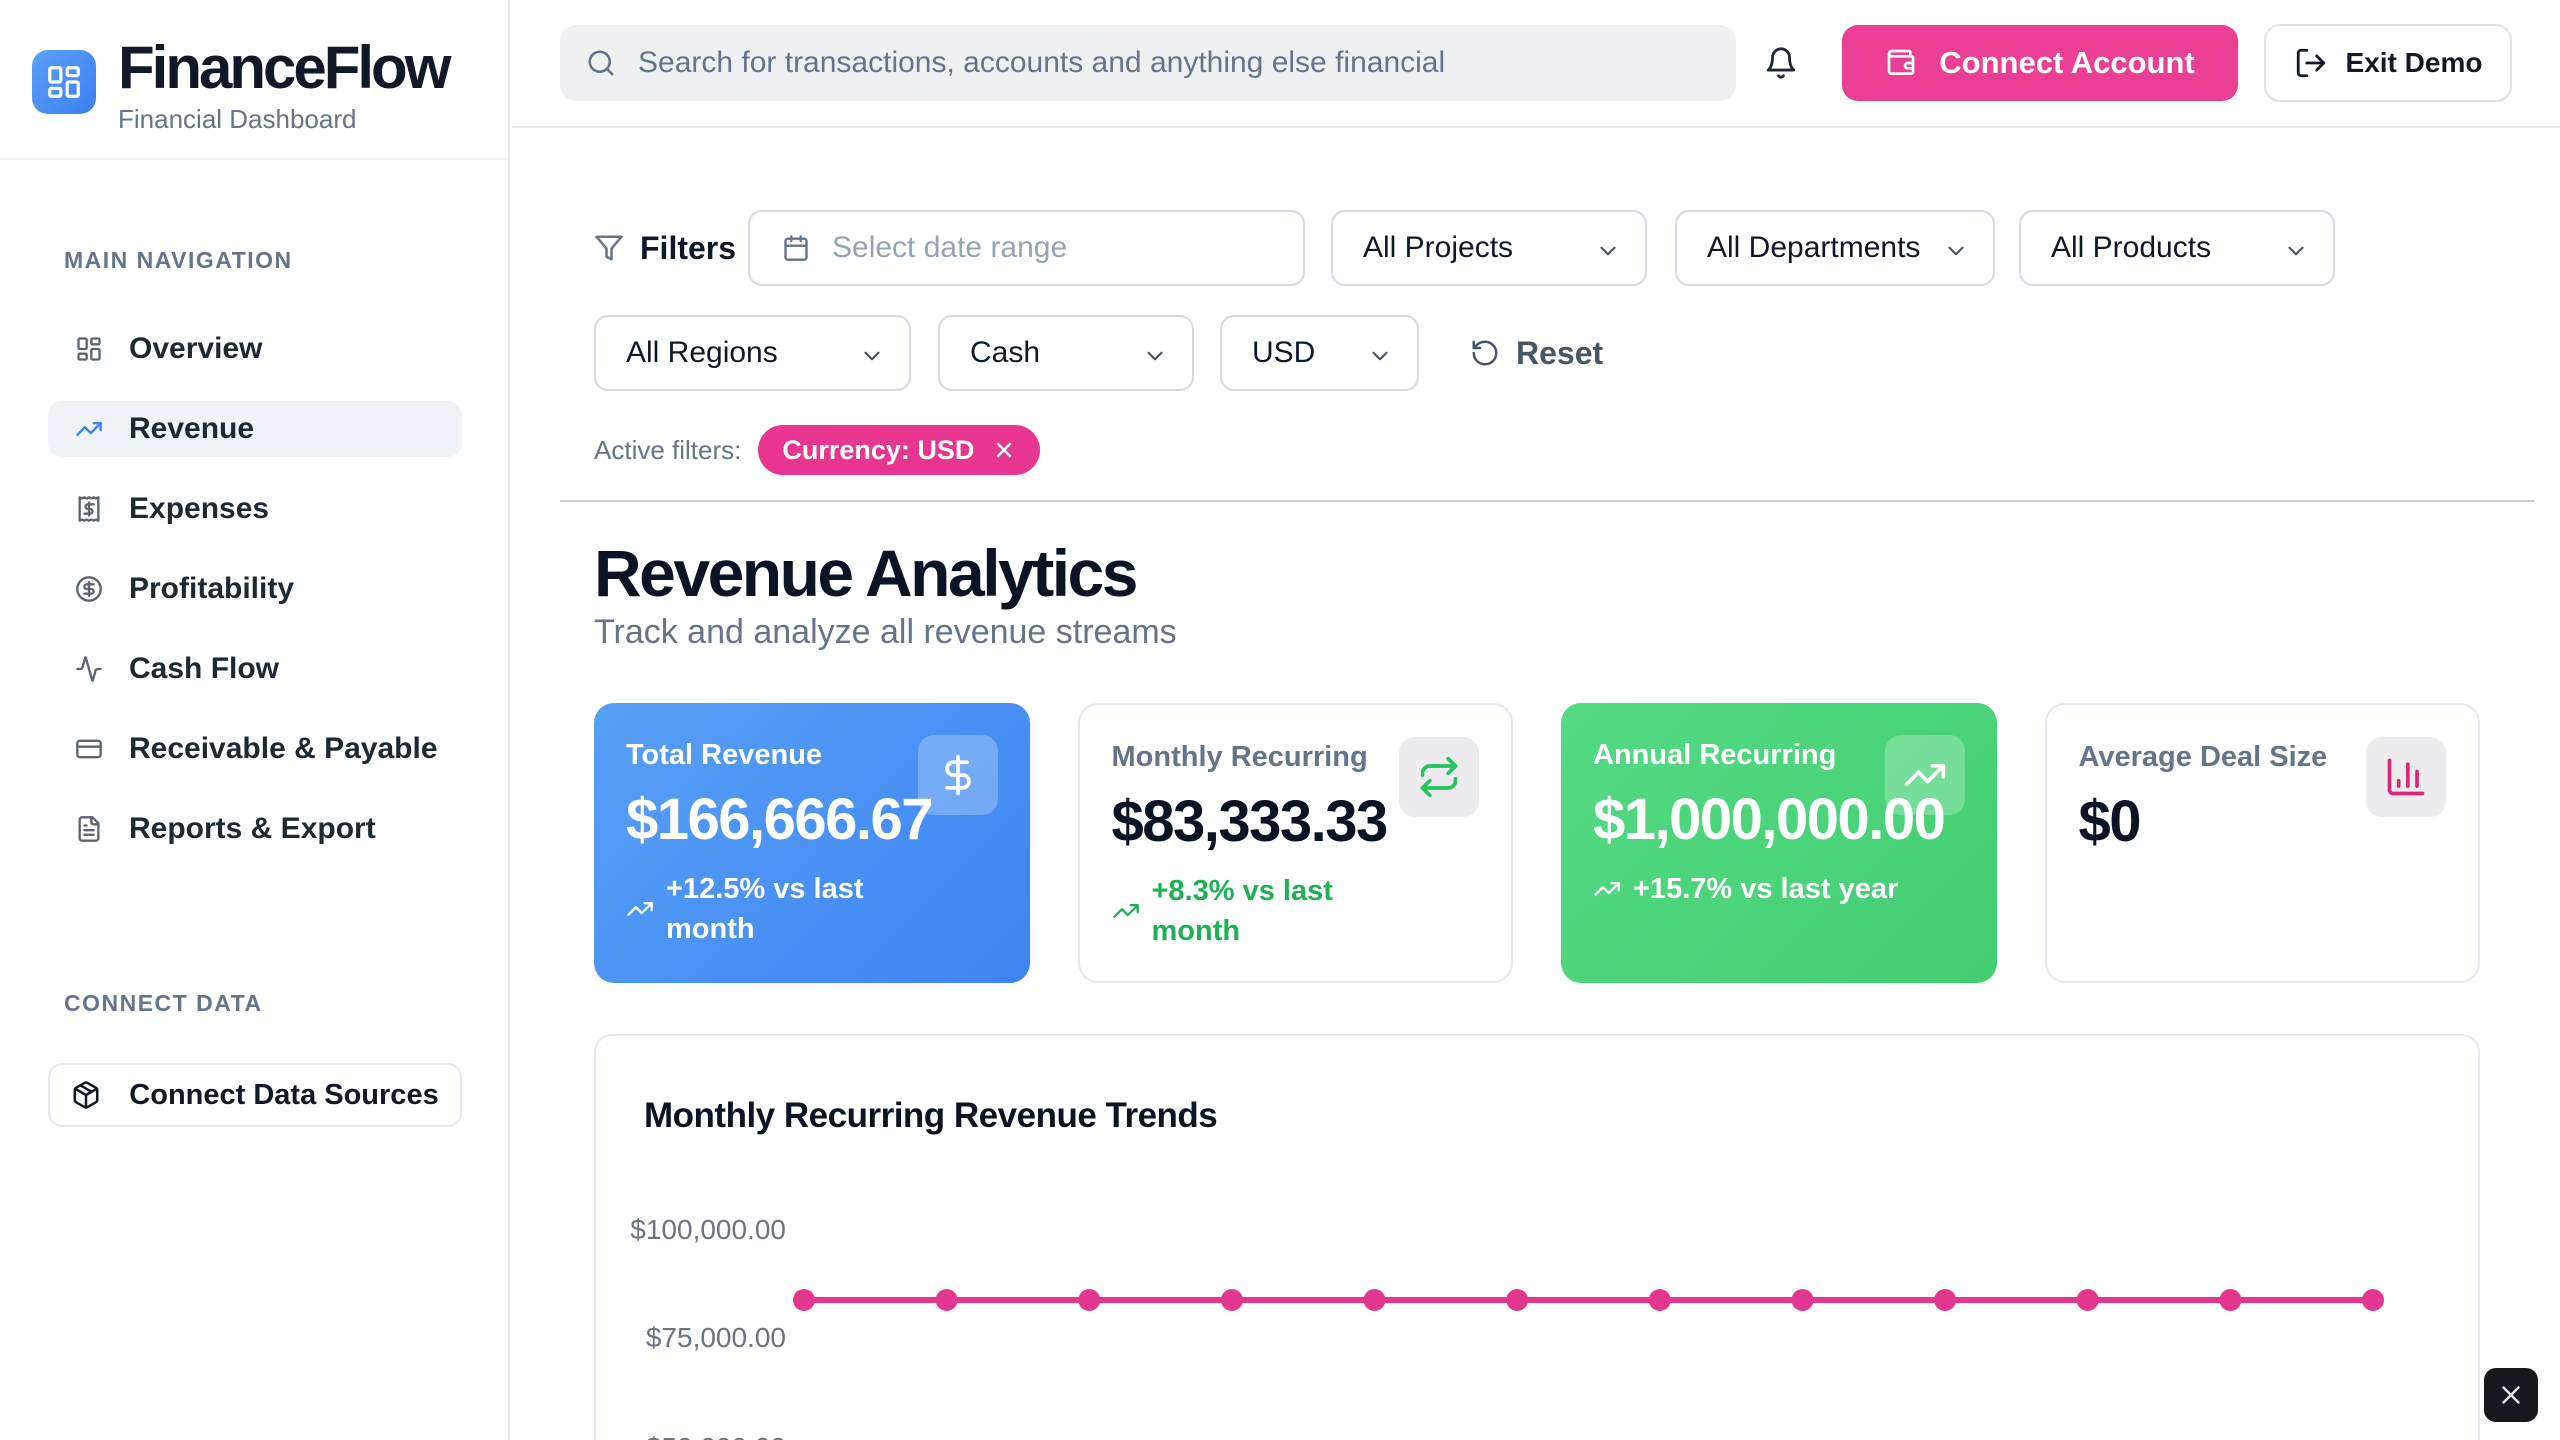 The height and width of the screenshot is (1440, 2560). I want to click on svg-text: $50,000.00, so click(716, 1436).